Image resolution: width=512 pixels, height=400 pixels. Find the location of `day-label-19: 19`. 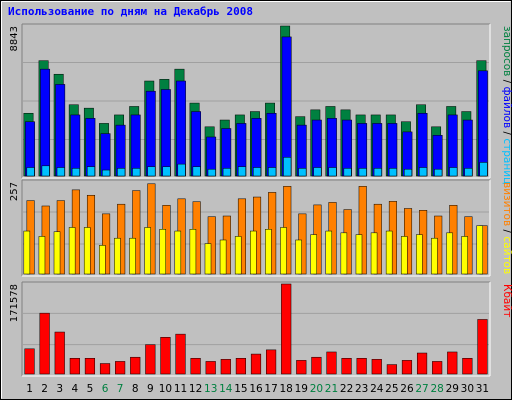

day-label-19: 19 is located at coordinates (301, 389).